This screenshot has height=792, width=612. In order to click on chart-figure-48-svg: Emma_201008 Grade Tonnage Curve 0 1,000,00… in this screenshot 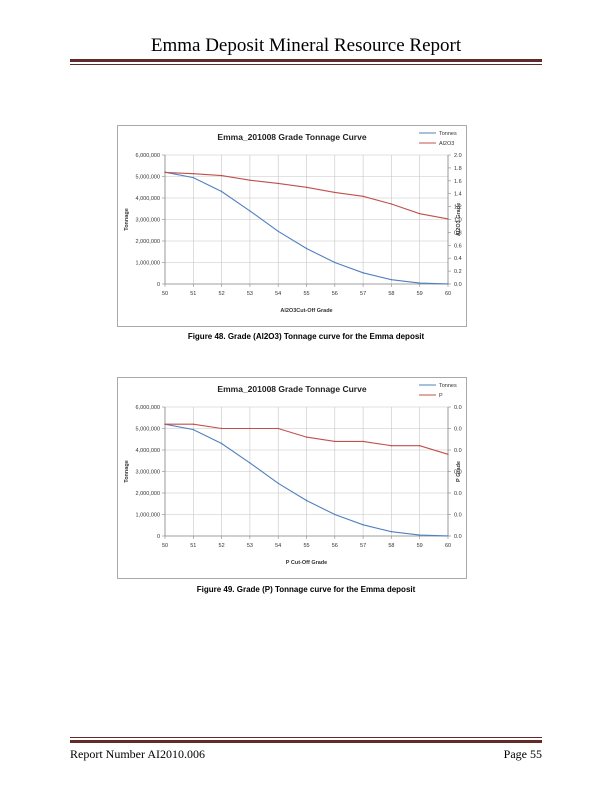, I will do `click(293, 222)`.